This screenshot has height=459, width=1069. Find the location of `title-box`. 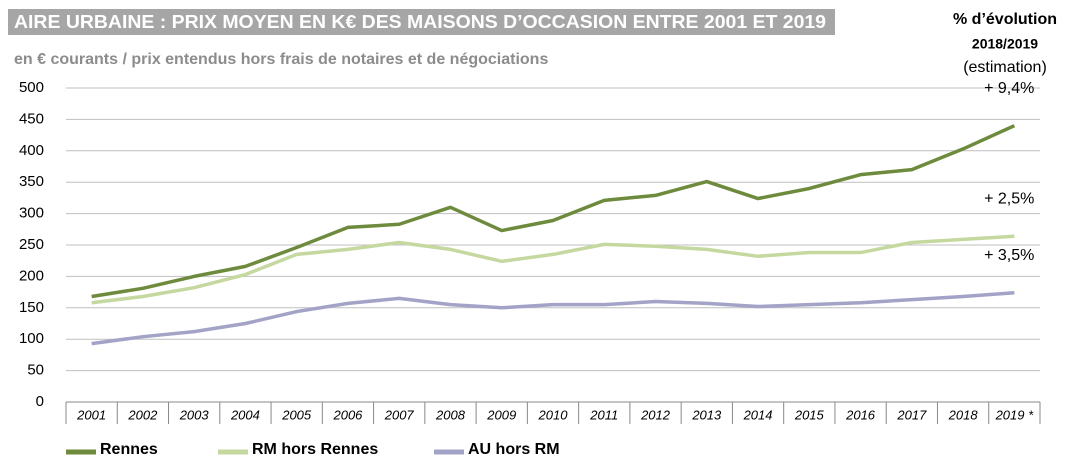

title-box is located at coordinates (421, 22).